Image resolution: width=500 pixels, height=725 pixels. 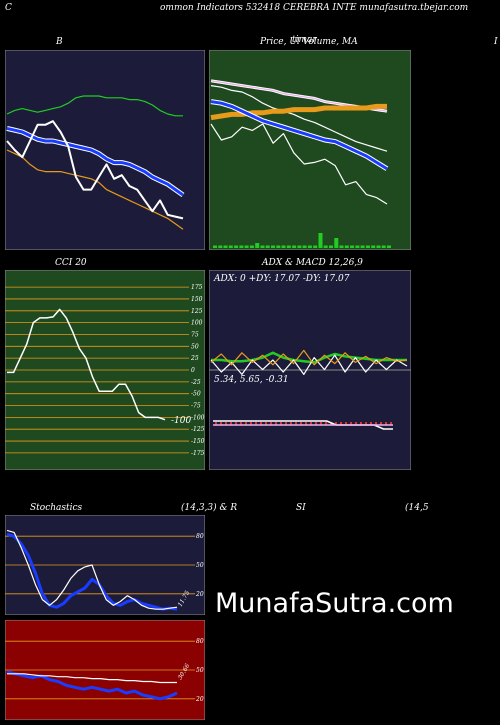 What do you see at coordinates (196, 382) in the screenshot?
I see `cci-tick-label: -25` at bounding box center [196, 382].